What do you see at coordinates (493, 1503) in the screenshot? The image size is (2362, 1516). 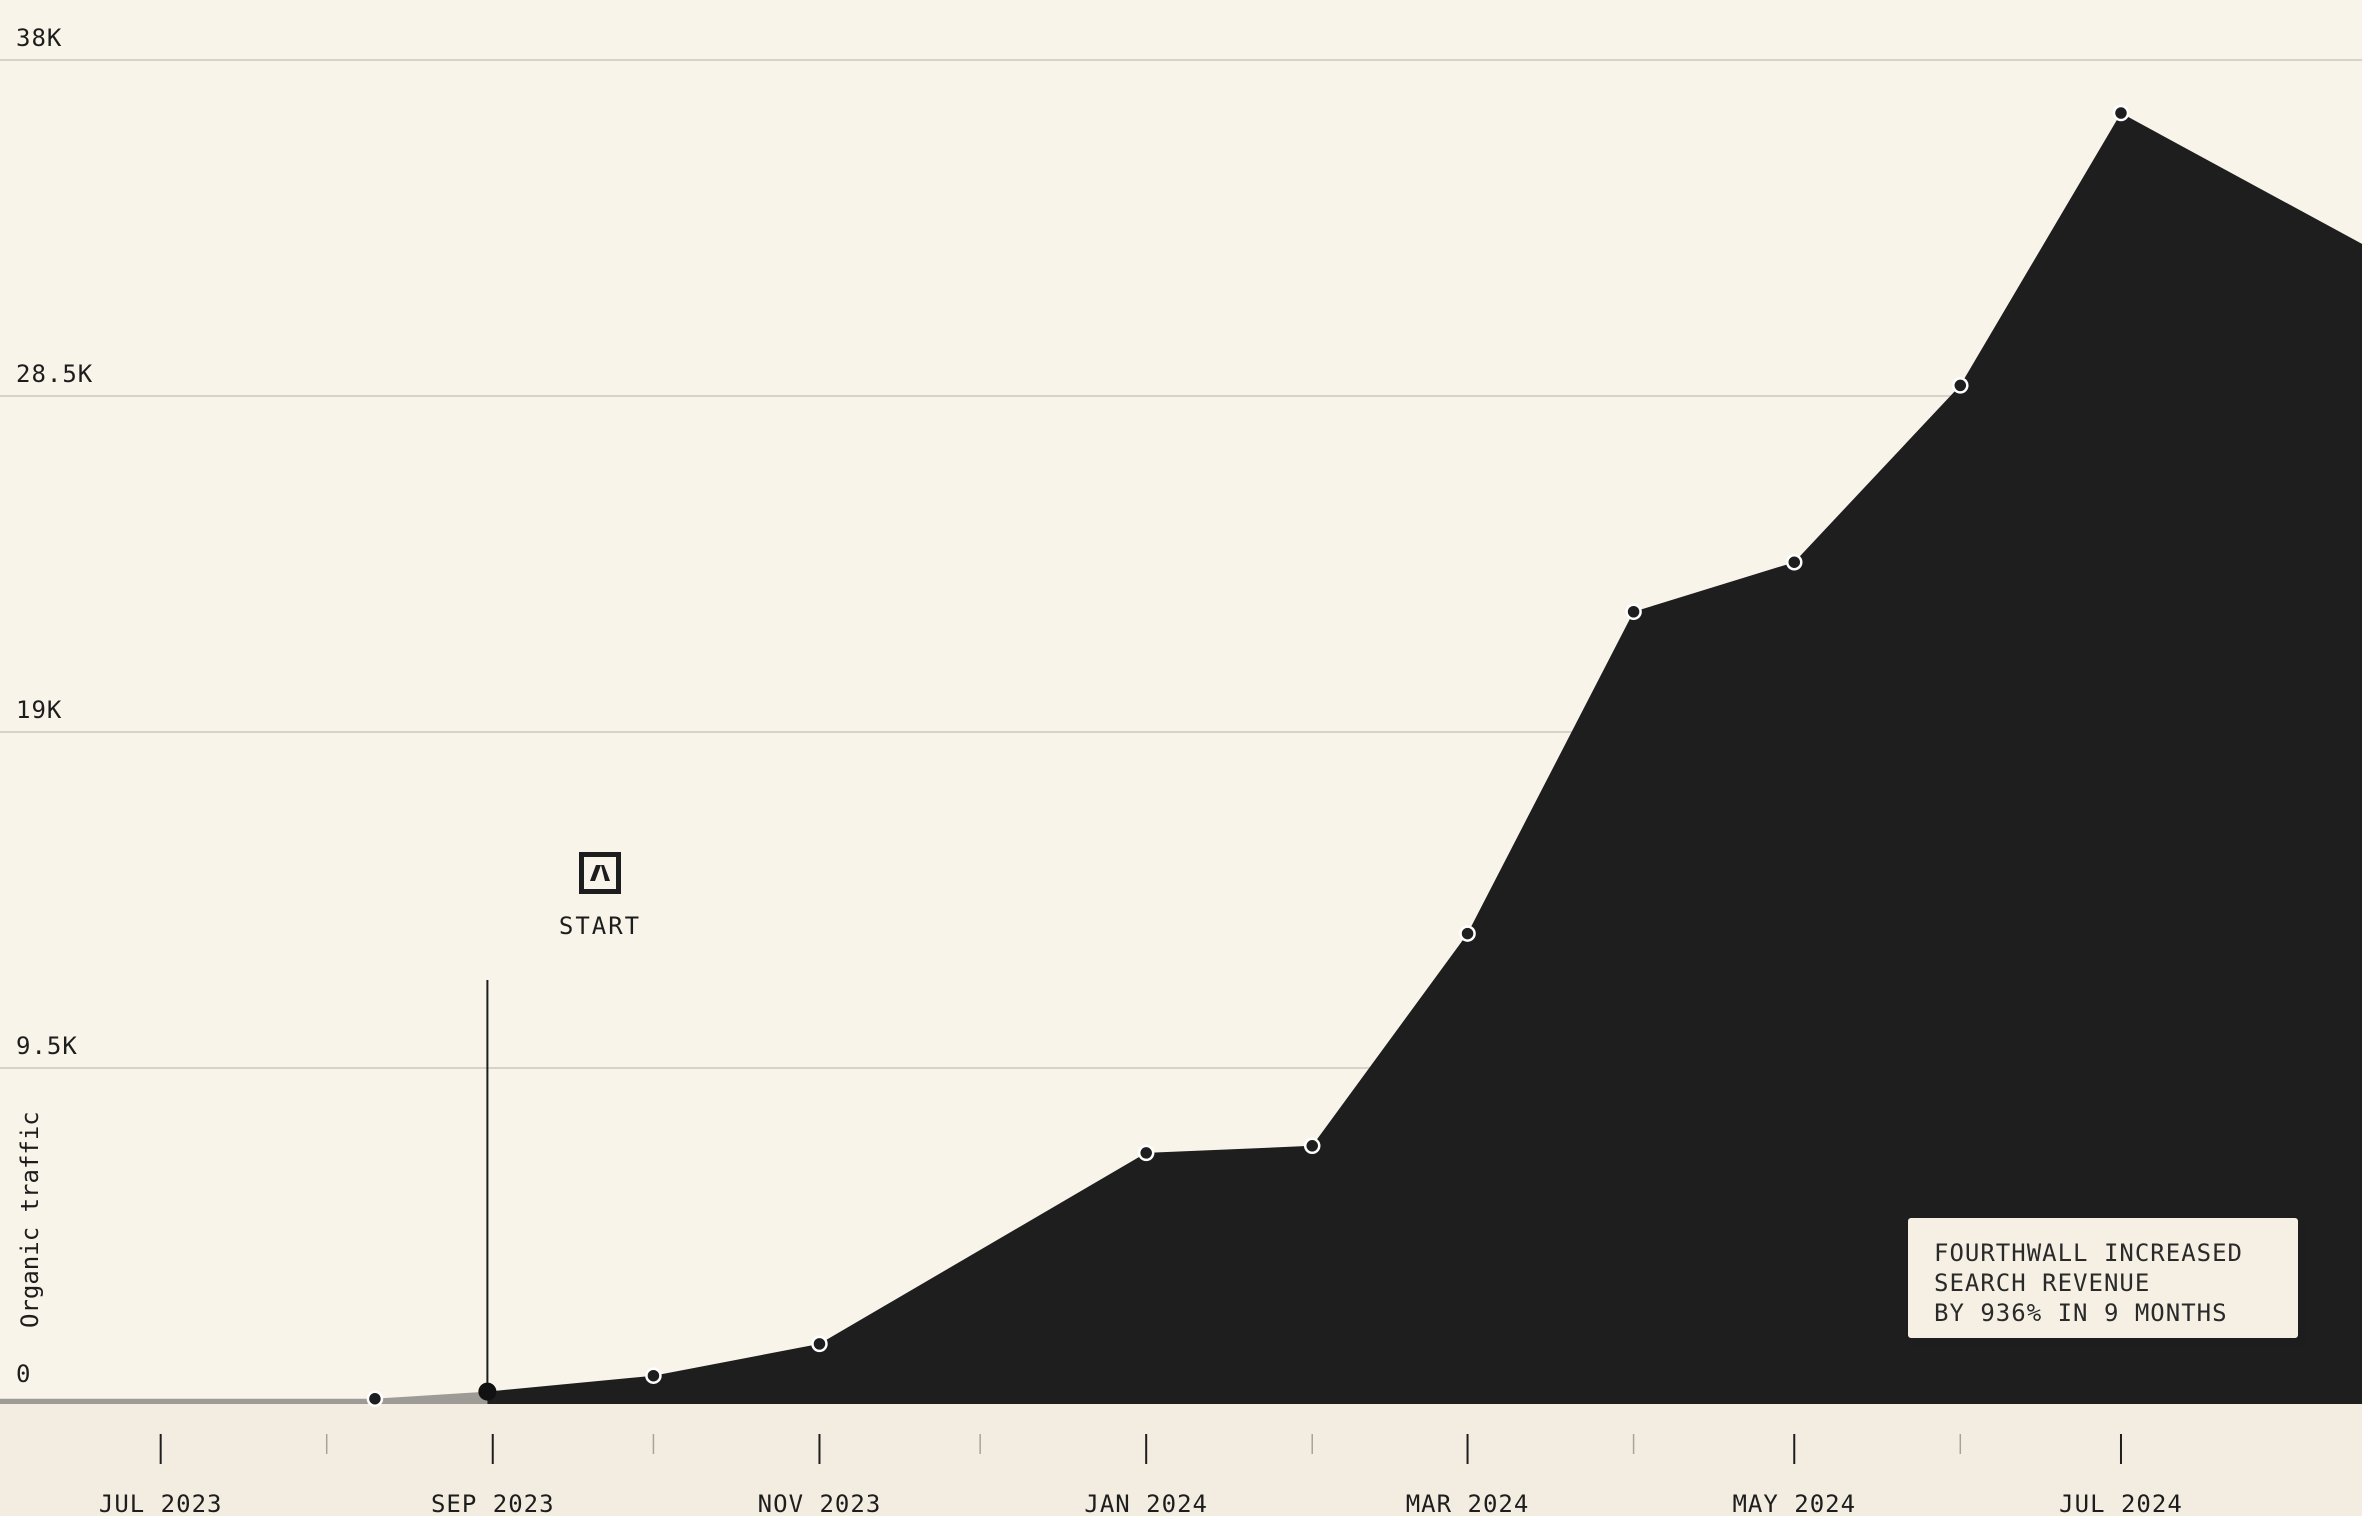 I see `x-tick-label: SEP 2023` at bounding box center [493, 1503].